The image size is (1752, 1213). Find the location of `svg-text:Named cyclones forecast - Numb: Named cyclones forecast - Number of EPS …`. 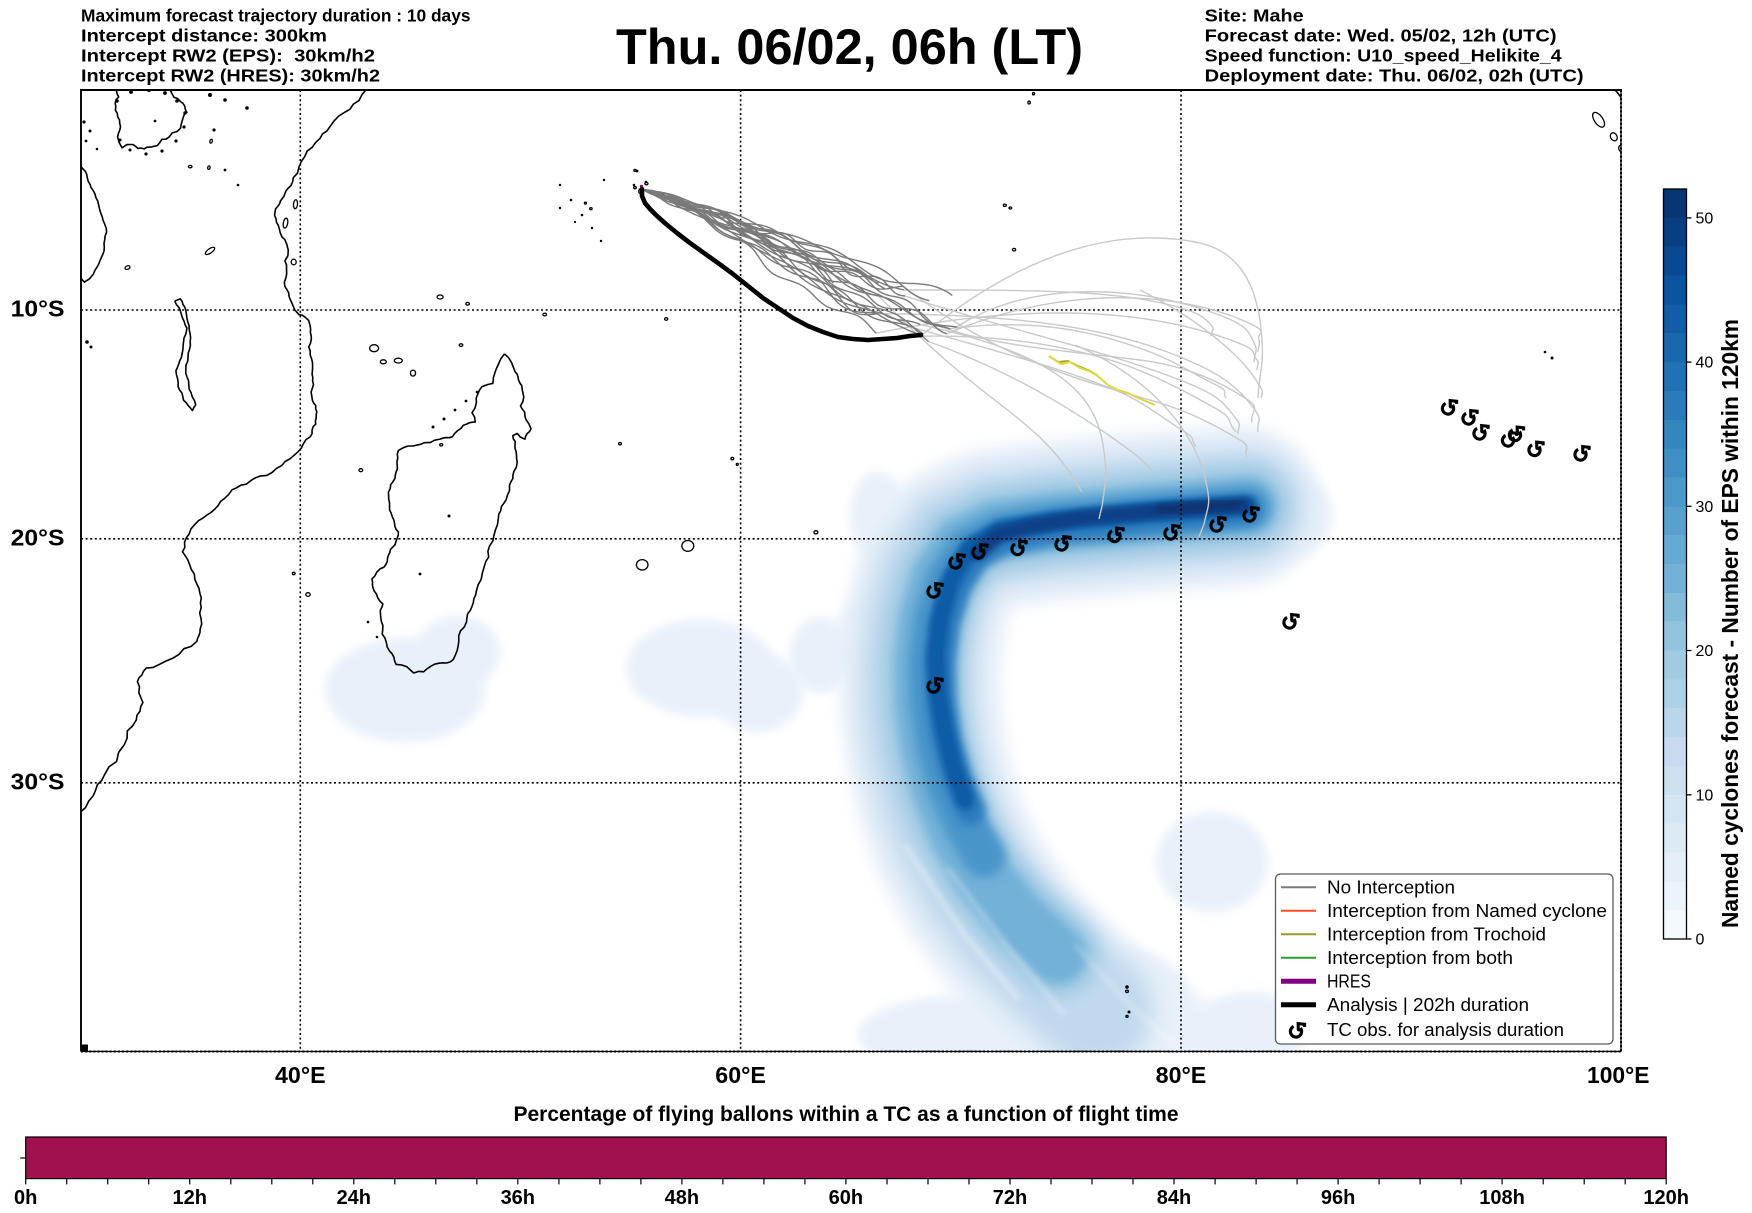

svg-text:Named cyclones forecast - Numb: Named cyclones forecast - Number of EPS … is located at coordinates (1730, 623).